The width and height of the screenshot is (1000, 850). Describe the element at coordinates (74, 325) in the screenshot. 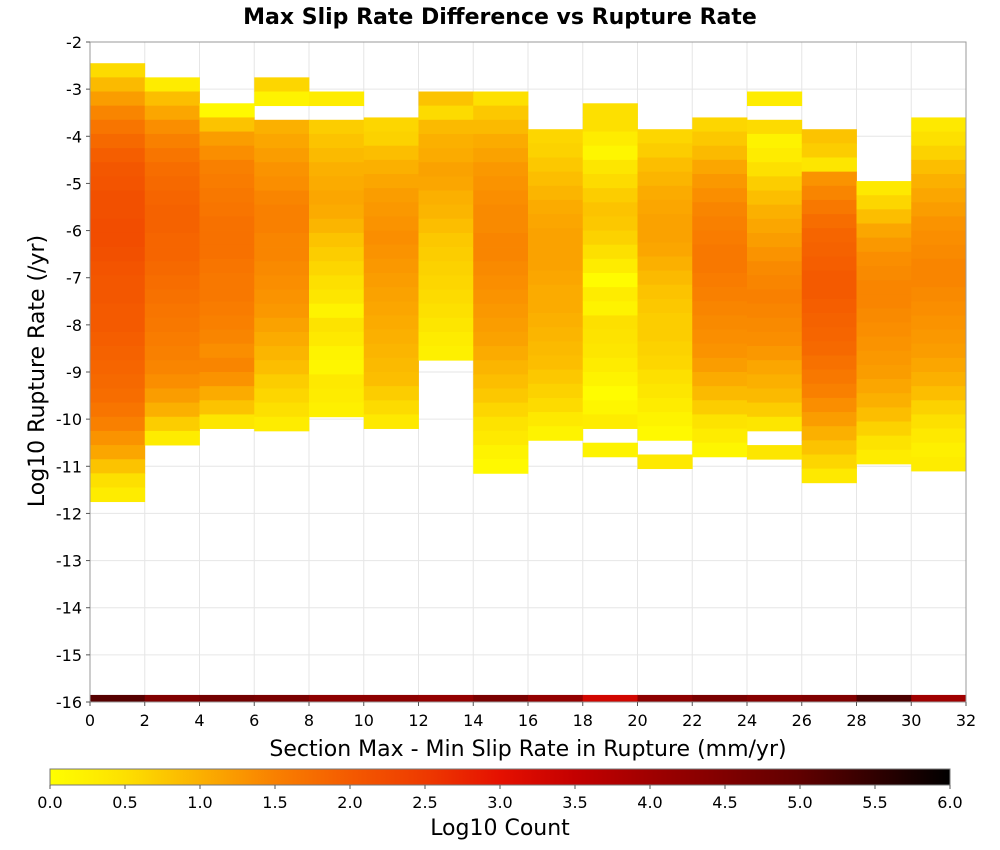

I see `y-tick-label: -8` at that location.